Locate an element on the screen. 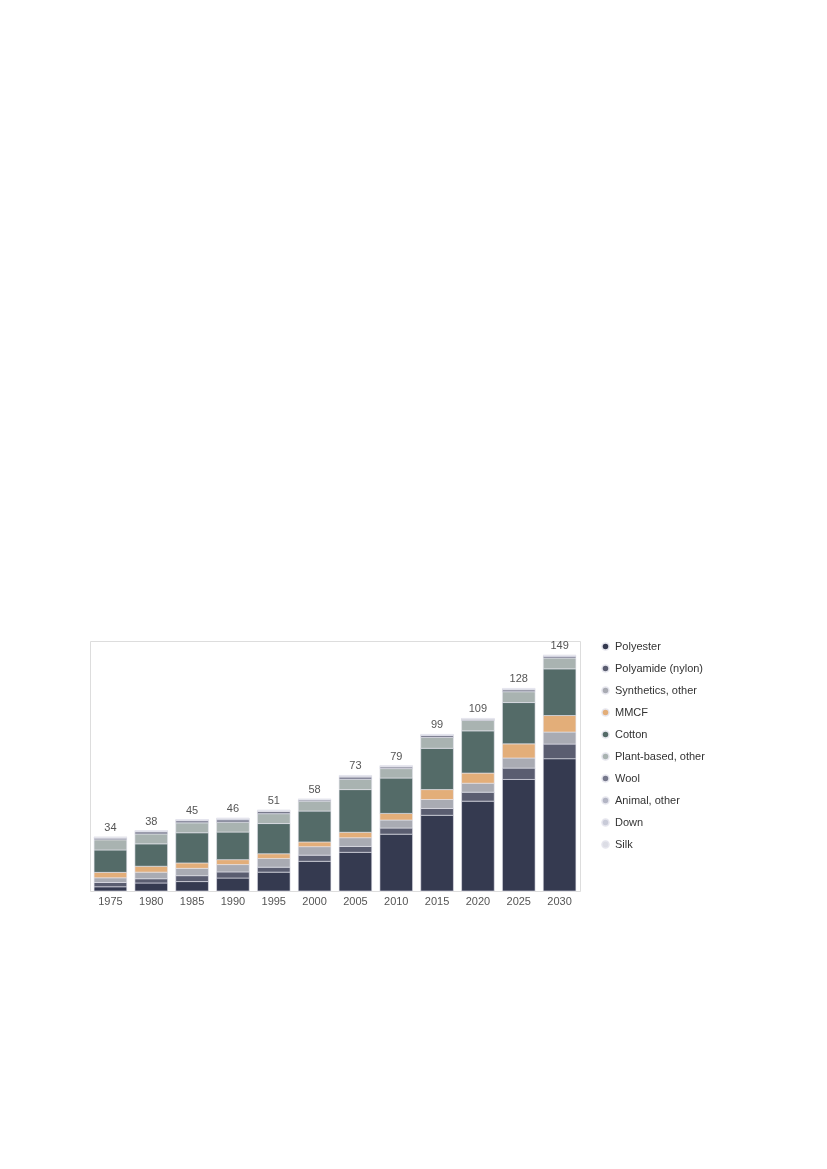  legend-label: Animal, other is located at coordinates (648, 799).